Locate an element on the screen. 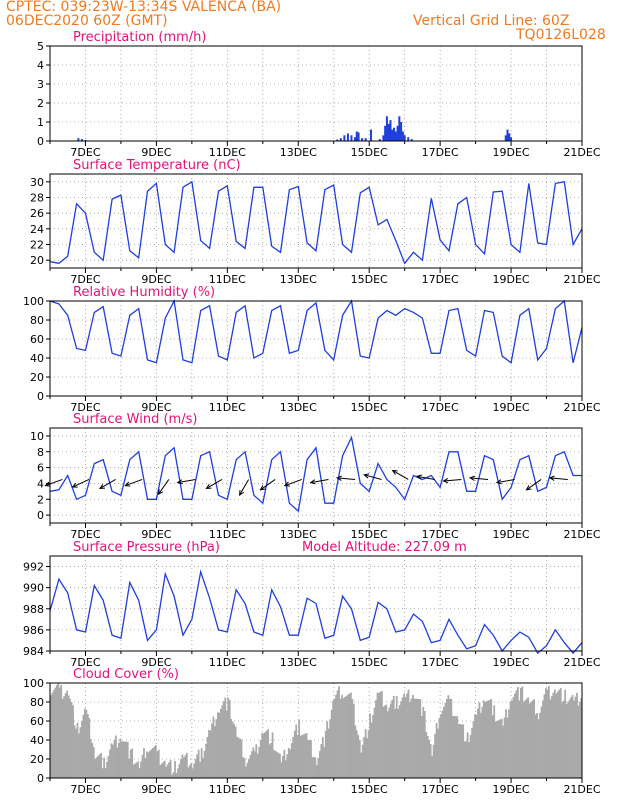  x-tick-label: 15DEC is located at coordinates (369, 534).